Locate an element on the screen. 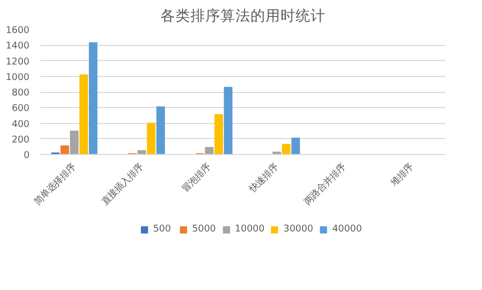  legend-label: 30000 is located at coordinates (299, 229).